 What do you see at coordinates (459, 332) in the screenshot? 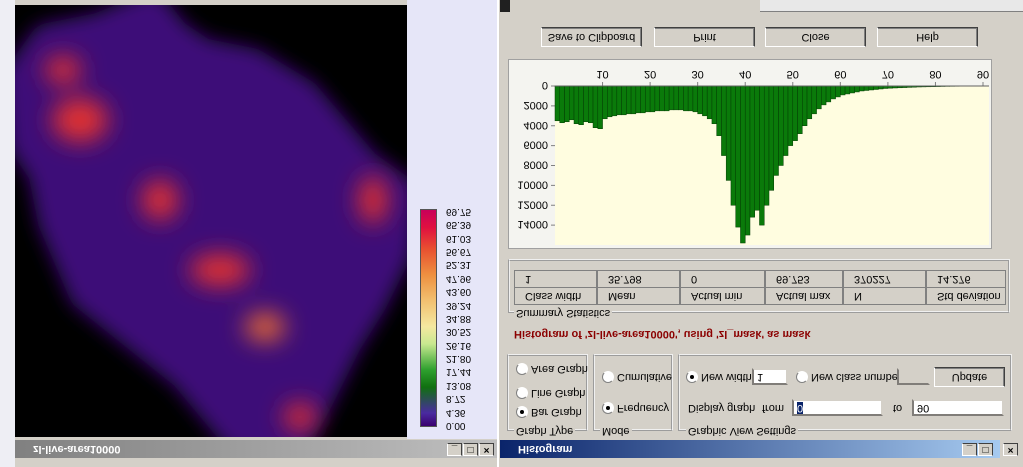
I see `legend-label: 30.52` at bounding box center [459, 332].